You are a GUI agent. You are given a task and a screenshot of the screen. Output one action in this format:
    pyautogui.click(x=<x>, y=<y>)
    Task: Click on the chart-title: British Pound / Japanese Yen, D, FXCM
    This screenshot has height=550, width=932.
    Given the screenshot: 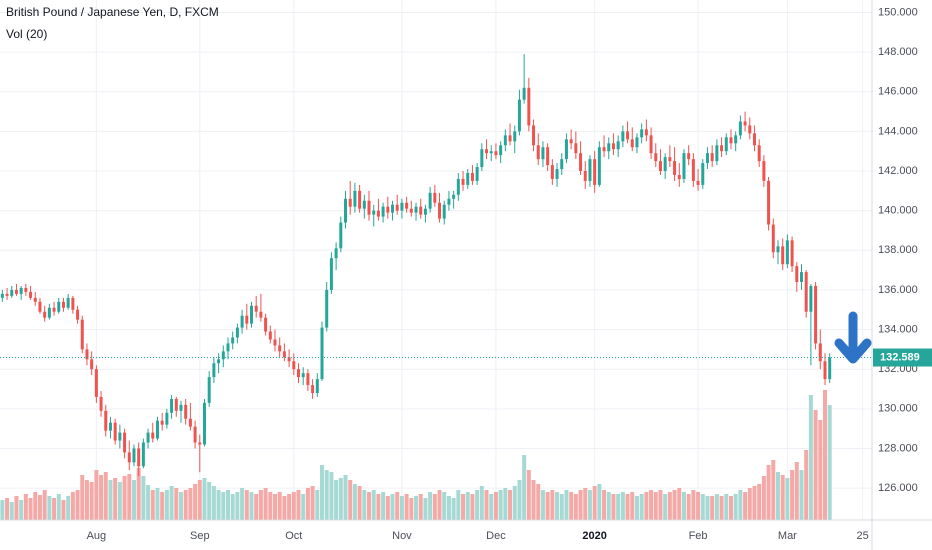 What is the action you would take?
    pyautogui.click(x=112, y=12)
    